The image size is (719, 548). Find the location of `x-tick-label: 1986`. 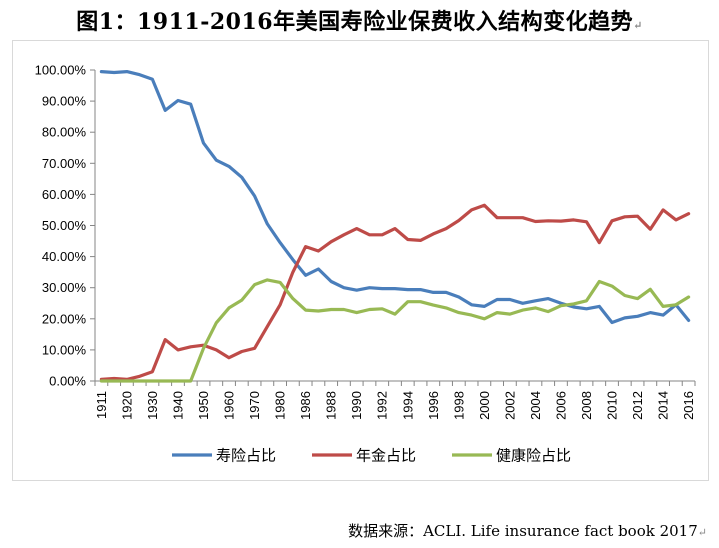

x-tick-label: 1986 is located at coordinates (305, 405).